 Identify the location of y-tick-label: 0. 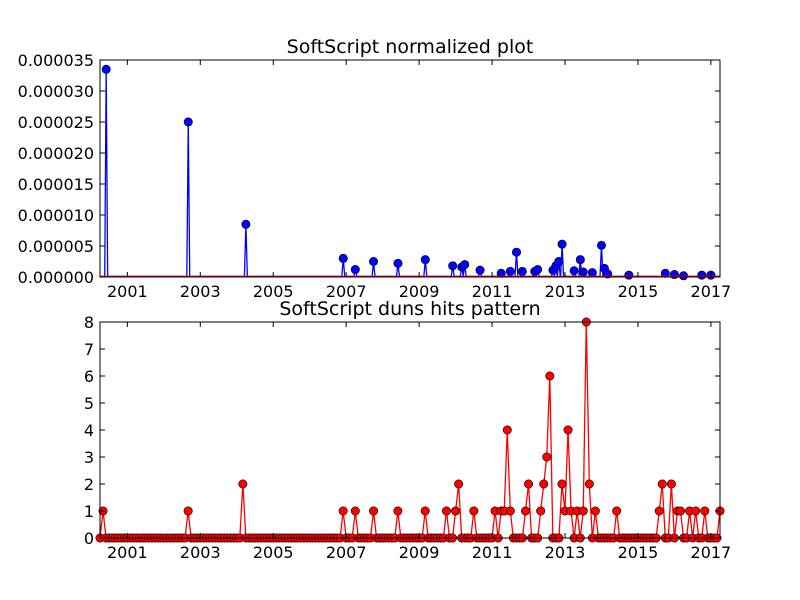
(89, 538).